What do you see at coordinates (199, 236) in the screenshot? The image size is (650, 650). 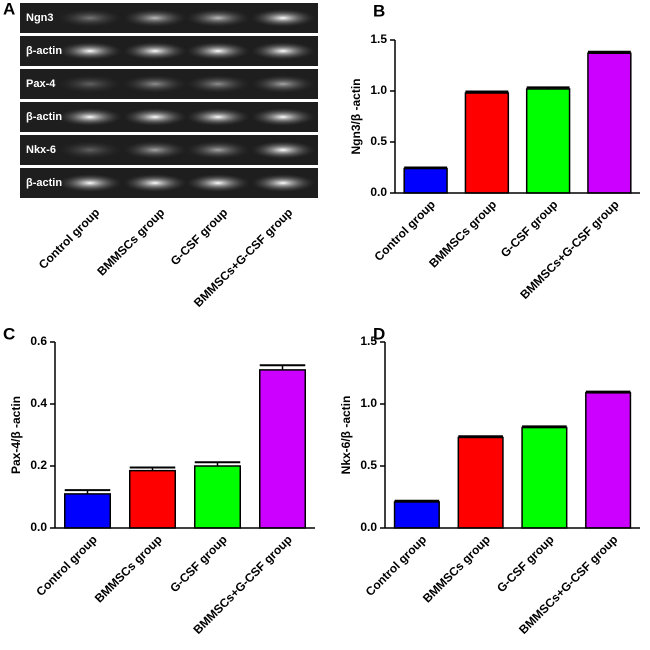 I see `category-label: G-CSF group` at bounding box center [199, 236].